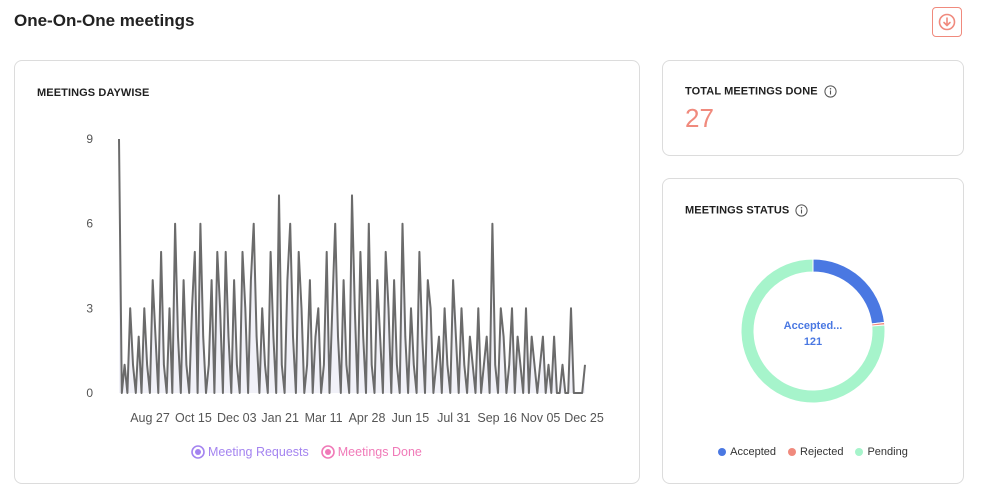 This screenshot has width=987, height=500. What do you see at coordinates (584, 418) in the screenshot?
I see `x-tick-label: Dec 25` at bounding box center [584, 418].